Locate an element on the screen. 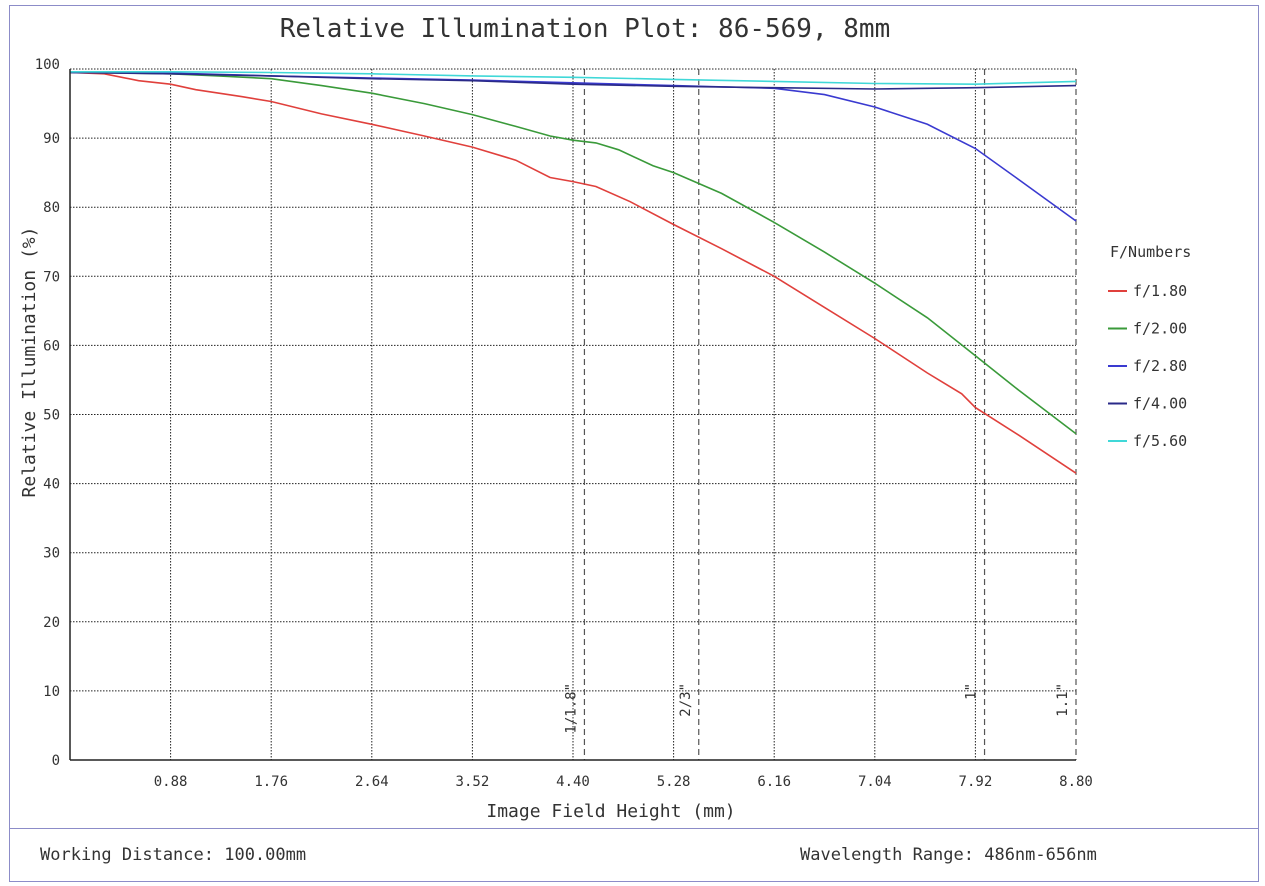  x-axis-label: Image Field Height (mm) is located at coordinates (610, 811).